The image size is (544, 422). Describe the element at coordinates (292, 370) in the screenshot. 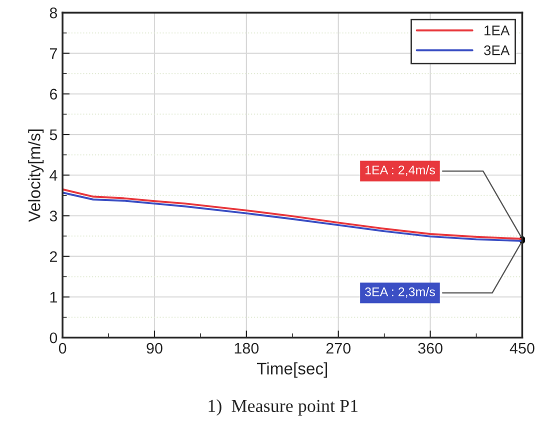

I see `x-axis-title: Time[sec]` at that location.